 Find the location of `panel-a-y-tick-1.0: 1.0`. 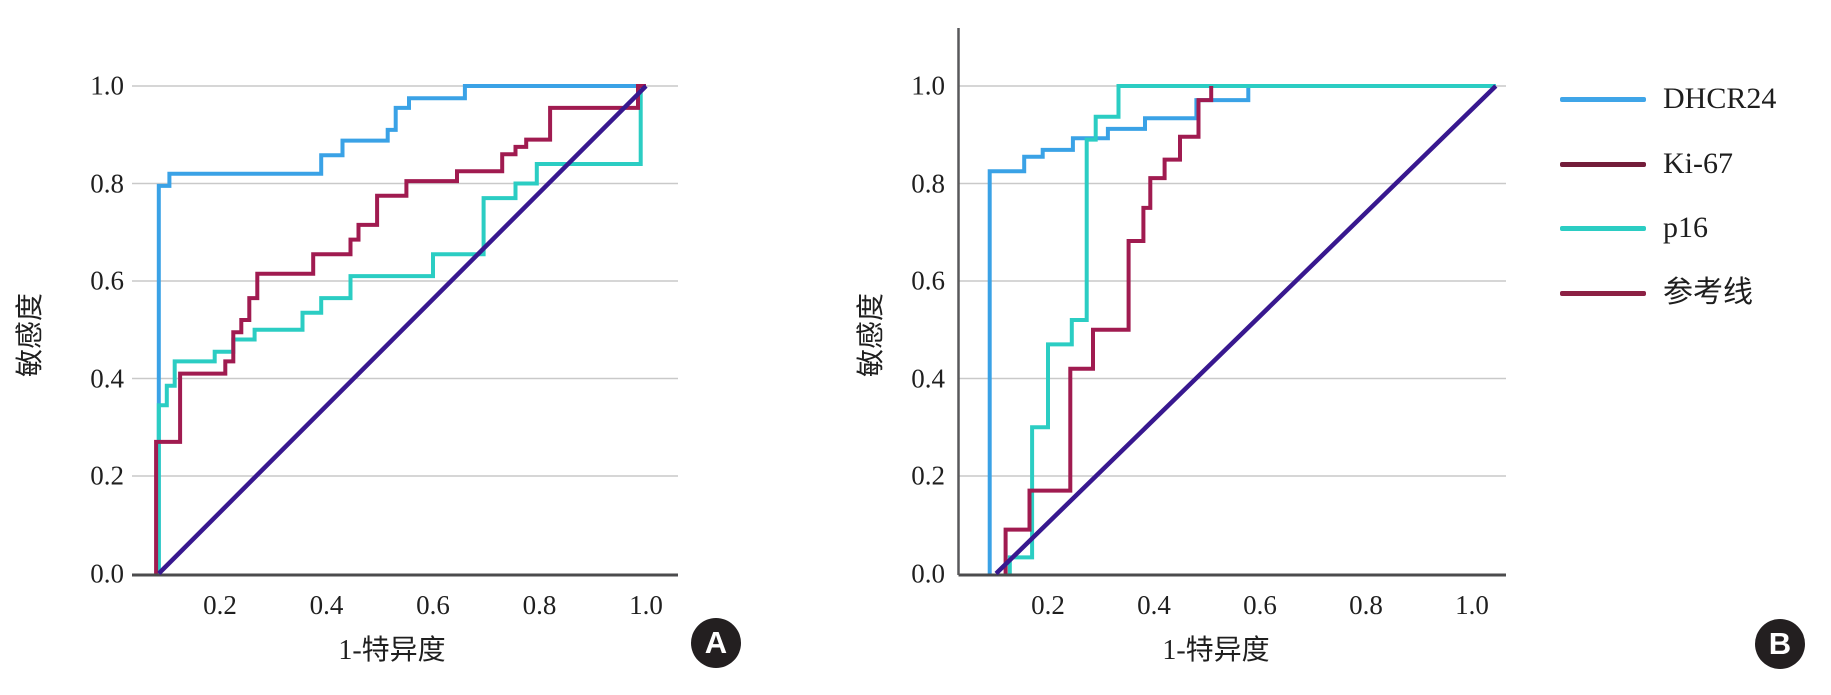

panel-a-y-tick-1.0: 1.0 is located at coordinates (107, 85).